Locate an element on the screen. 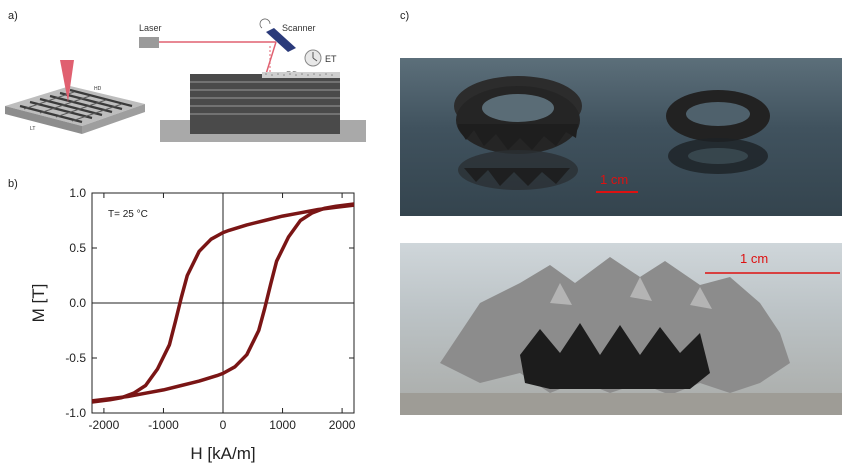 The height and width of the screenshot is (471, 850). y-axis-label: M [T] is located at coordinates (38, 303).